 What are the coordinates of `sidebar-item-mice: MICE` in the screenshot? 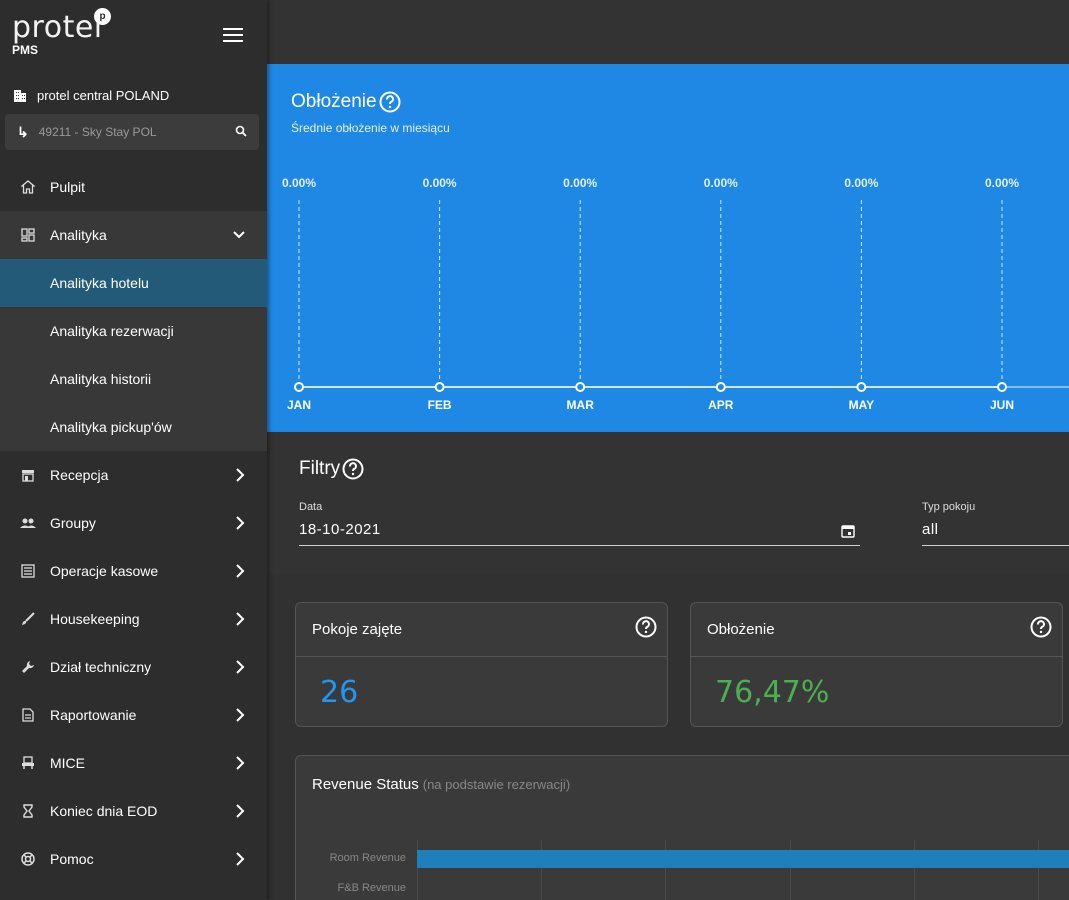 It's located at (133, 763).